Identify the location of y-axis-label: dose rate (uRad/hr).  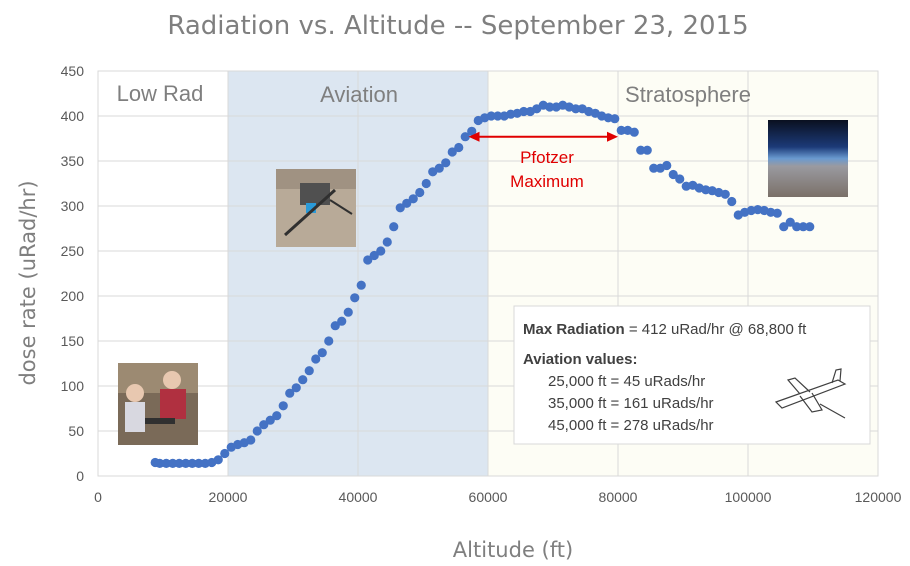
(28, 282).